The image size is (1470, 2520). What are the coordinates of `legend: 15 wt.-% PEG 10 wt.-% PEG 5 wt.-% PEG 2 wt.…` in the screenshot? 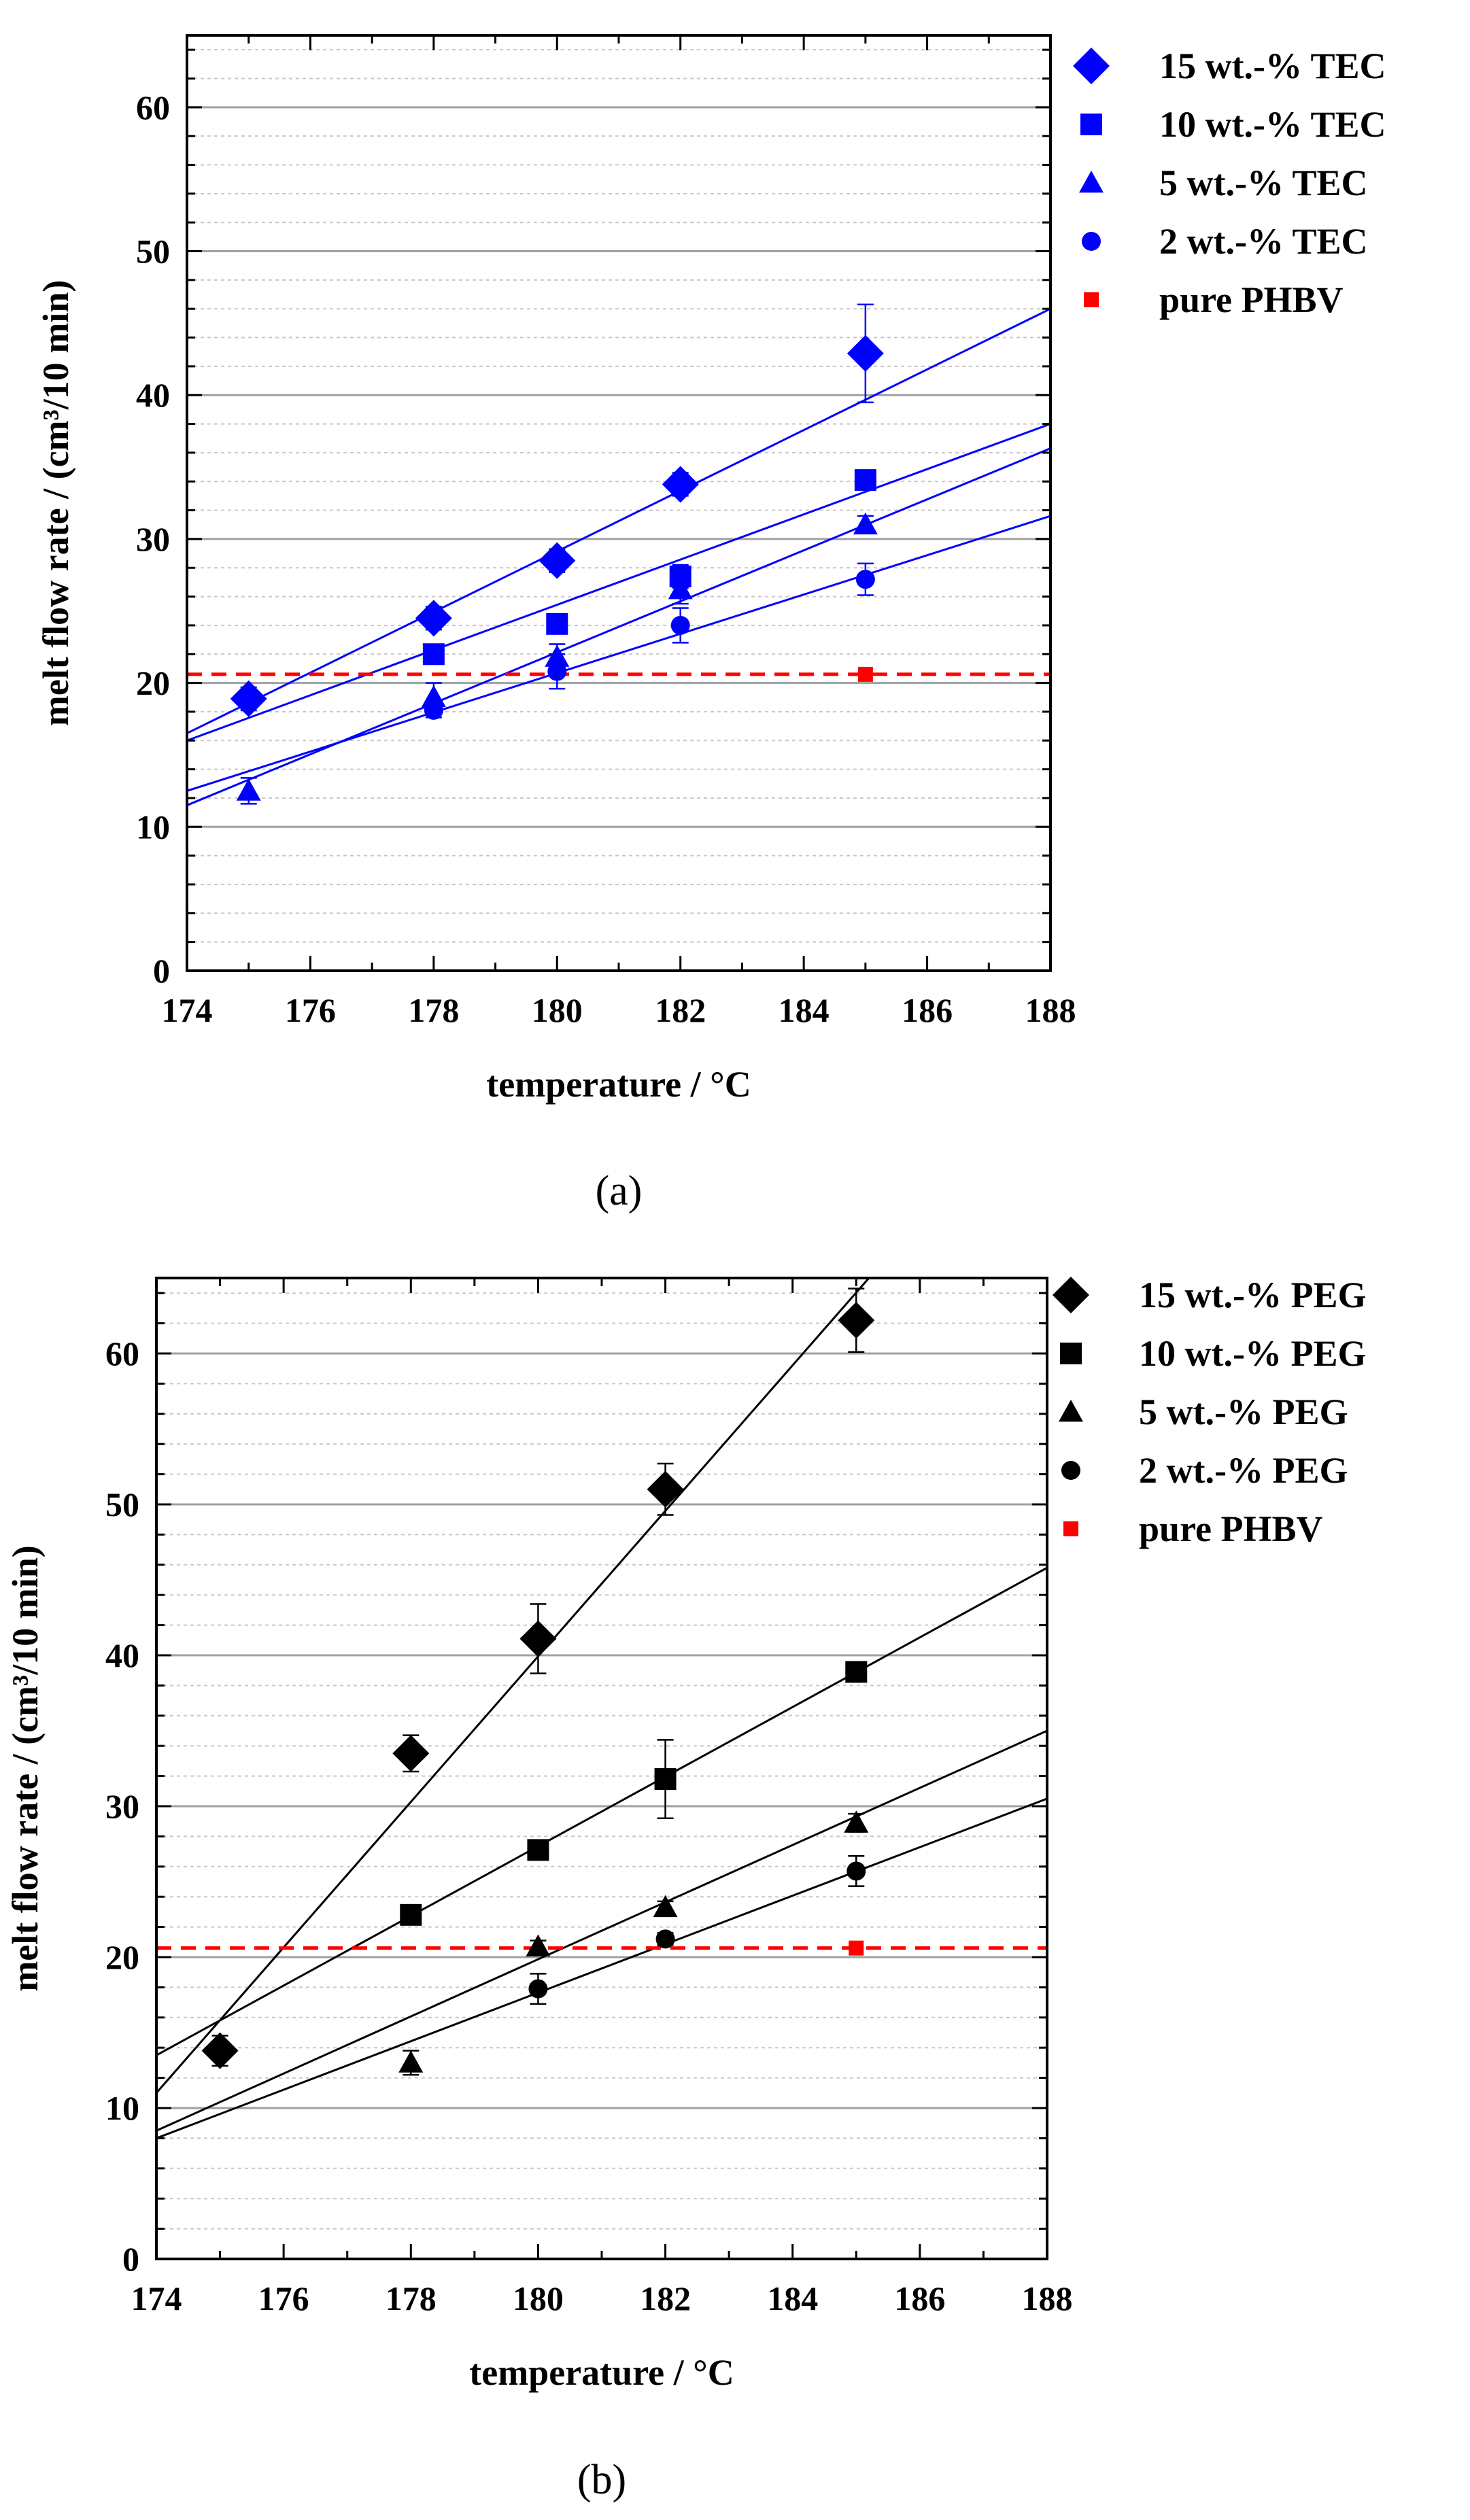 It's located at (1209, 1412).